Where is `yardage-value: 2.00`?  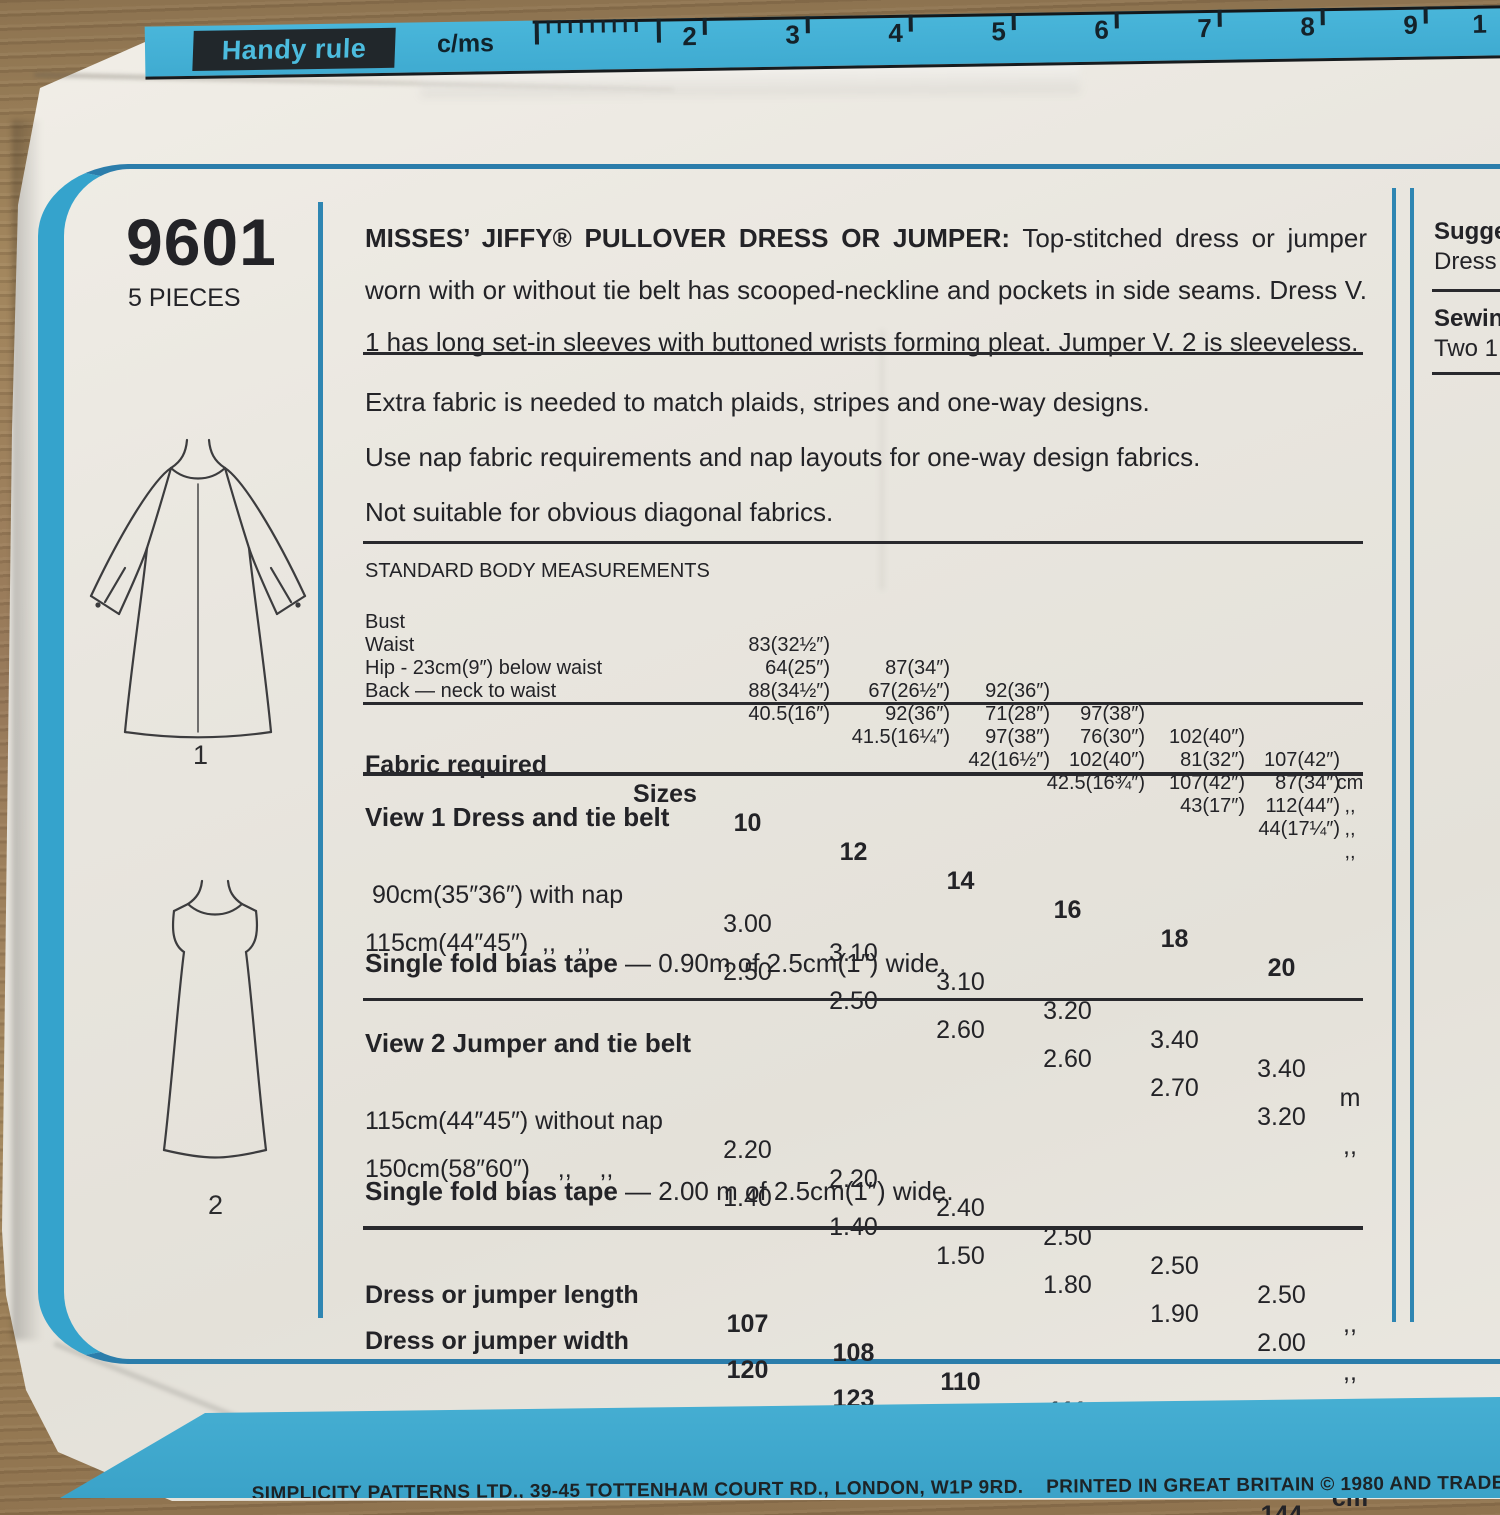
yardage-value: 2.00 is located at coordinates (1281, 1343).